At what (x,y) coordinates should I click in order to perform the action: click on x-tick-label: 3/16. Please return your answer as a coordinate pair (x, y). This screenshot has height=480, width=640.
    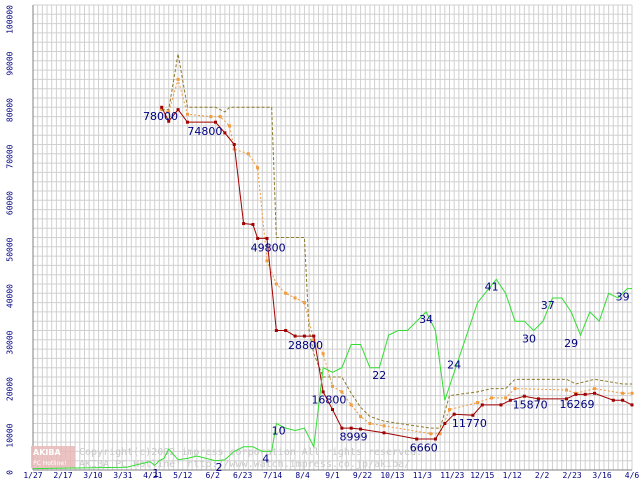
    Looking at the image, I should click on (601, 475).